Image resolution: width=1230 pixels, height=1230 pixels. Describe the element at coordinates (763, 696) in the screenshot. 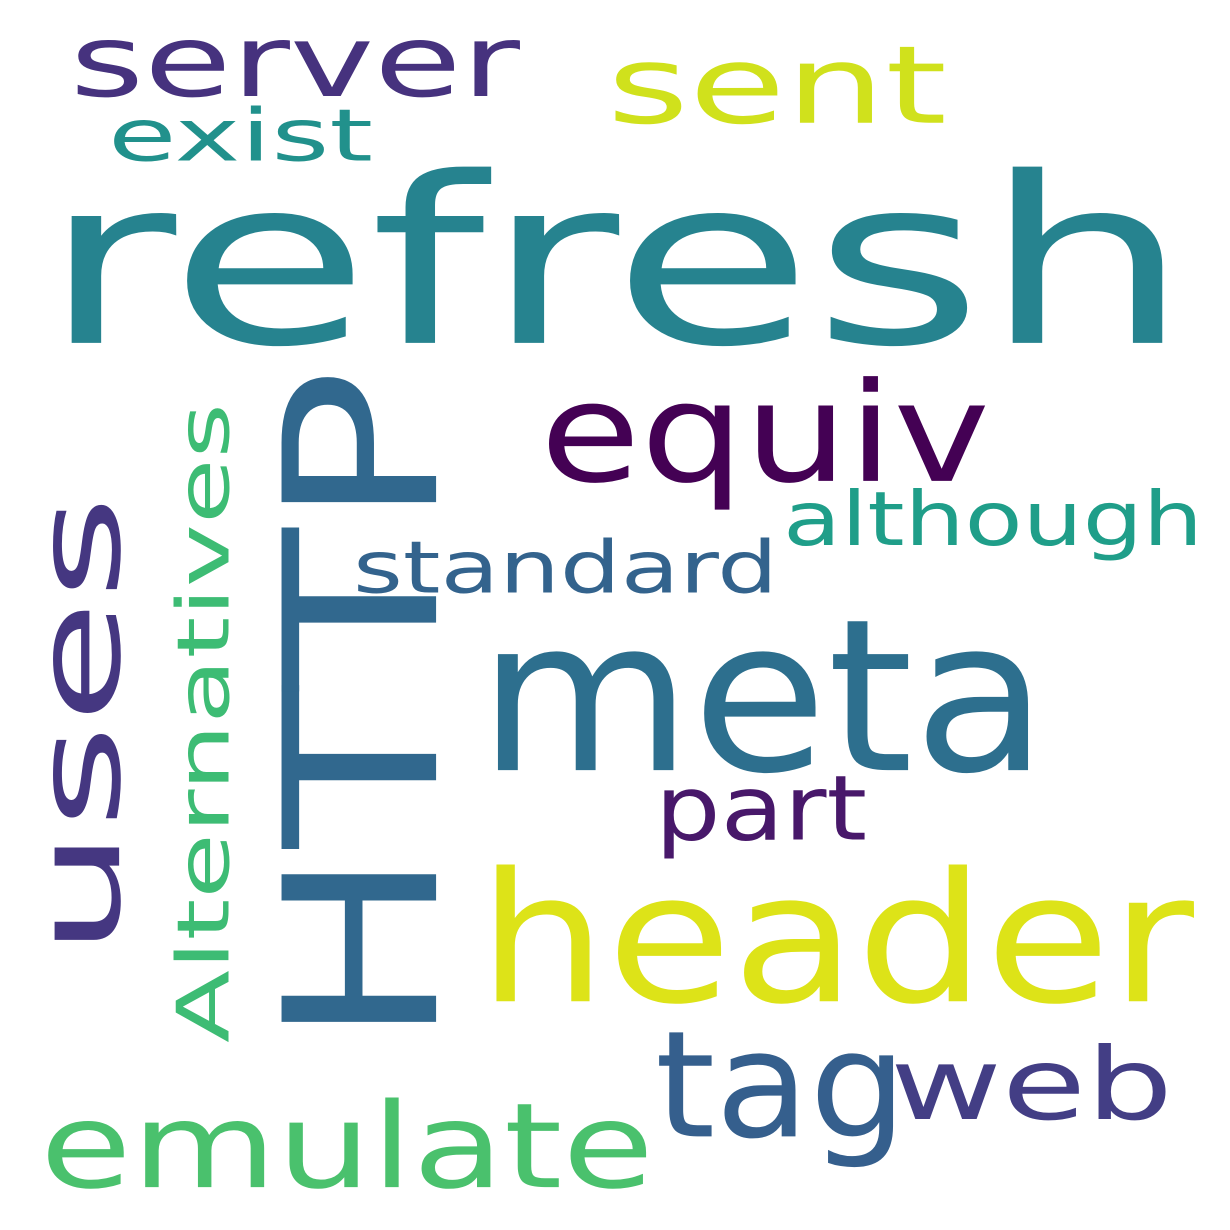

I see `word-meta: meta` at that location.